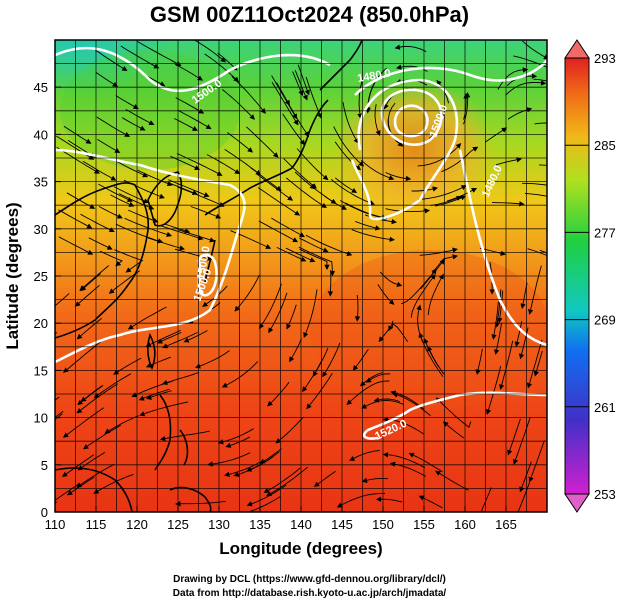  Describe the element at coordinates (55, 524) in the screenshot. I see `x-tick-label: 110` at that location.